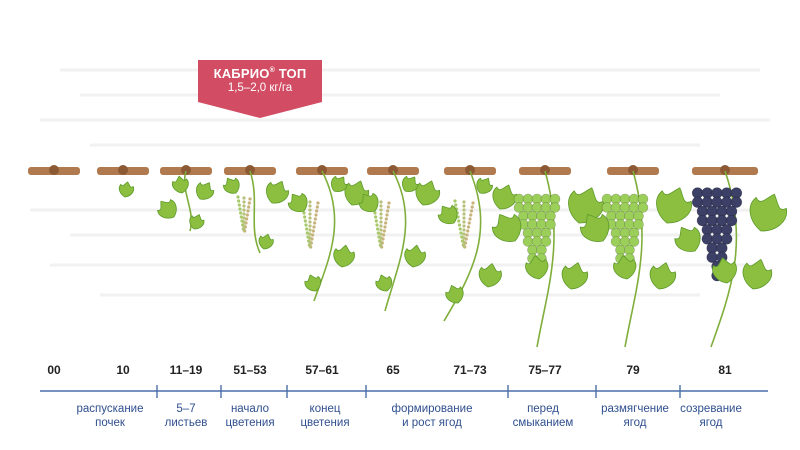 The height and width of the screenshot is (450, 800). I want to click on stage-label: формирование и рост ягод, so click(432, 416).